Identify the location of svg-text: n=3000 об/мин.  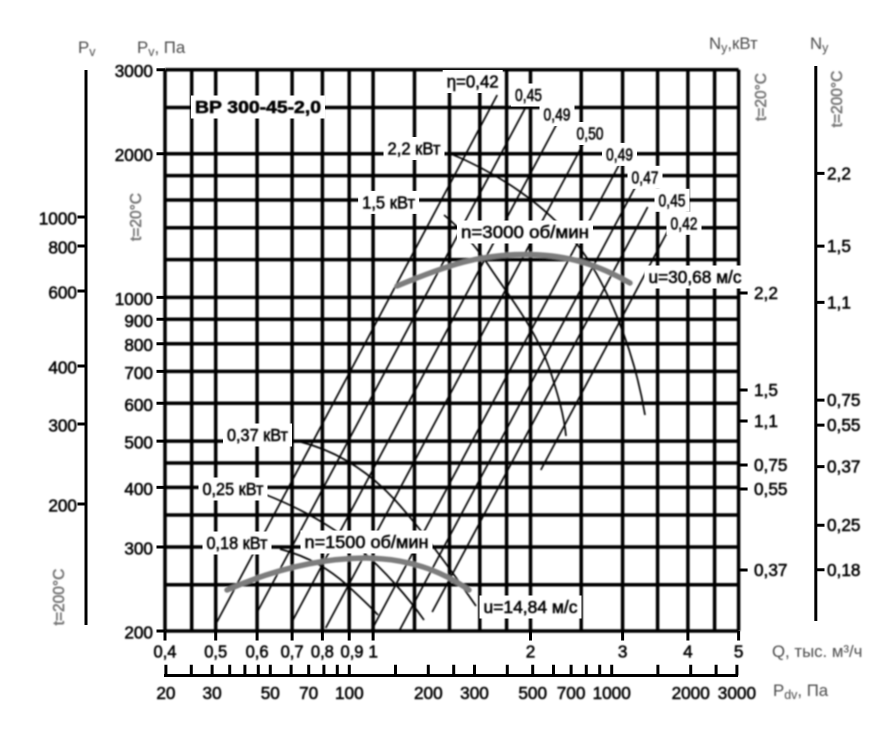
(525, 232).